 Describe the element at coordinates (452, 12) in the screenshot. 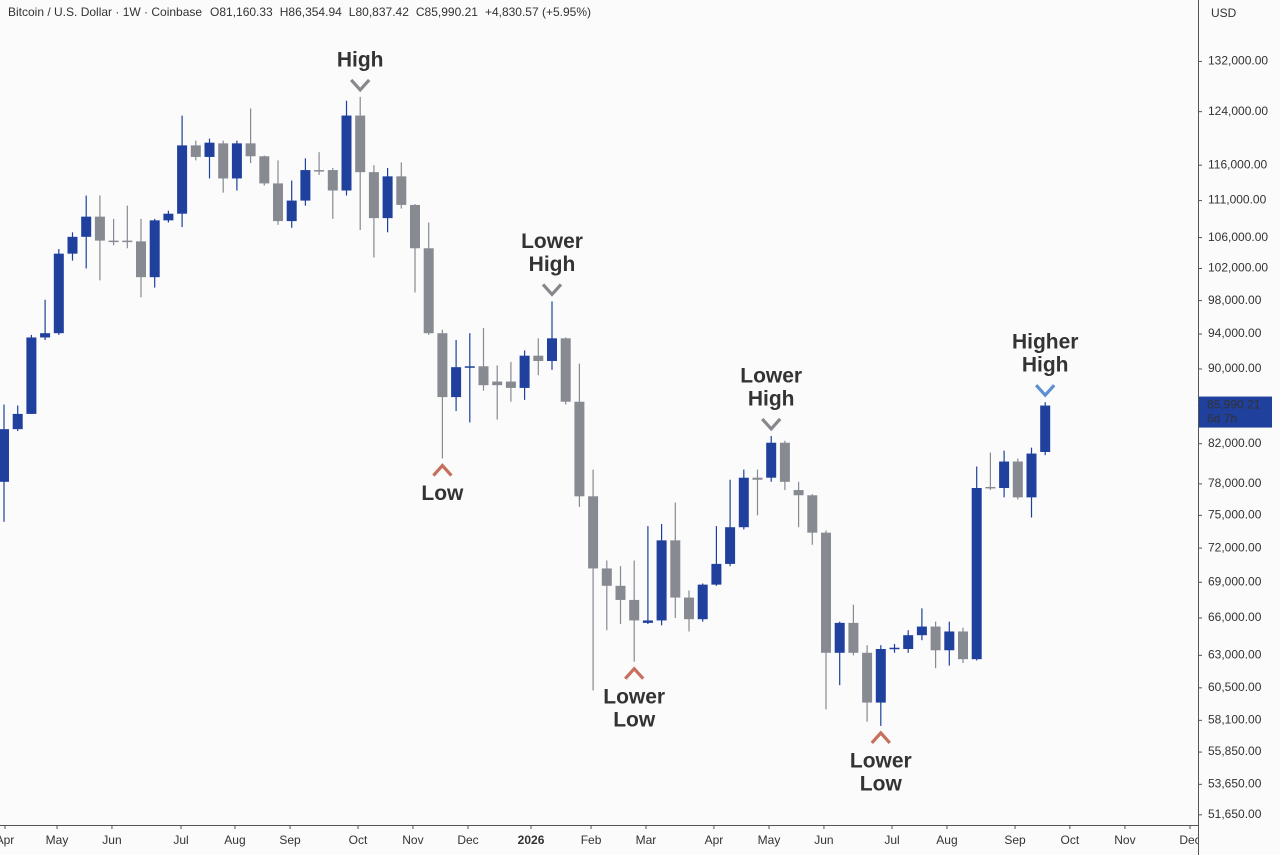

I see `ohlc-value: 85,990.21` at that location.